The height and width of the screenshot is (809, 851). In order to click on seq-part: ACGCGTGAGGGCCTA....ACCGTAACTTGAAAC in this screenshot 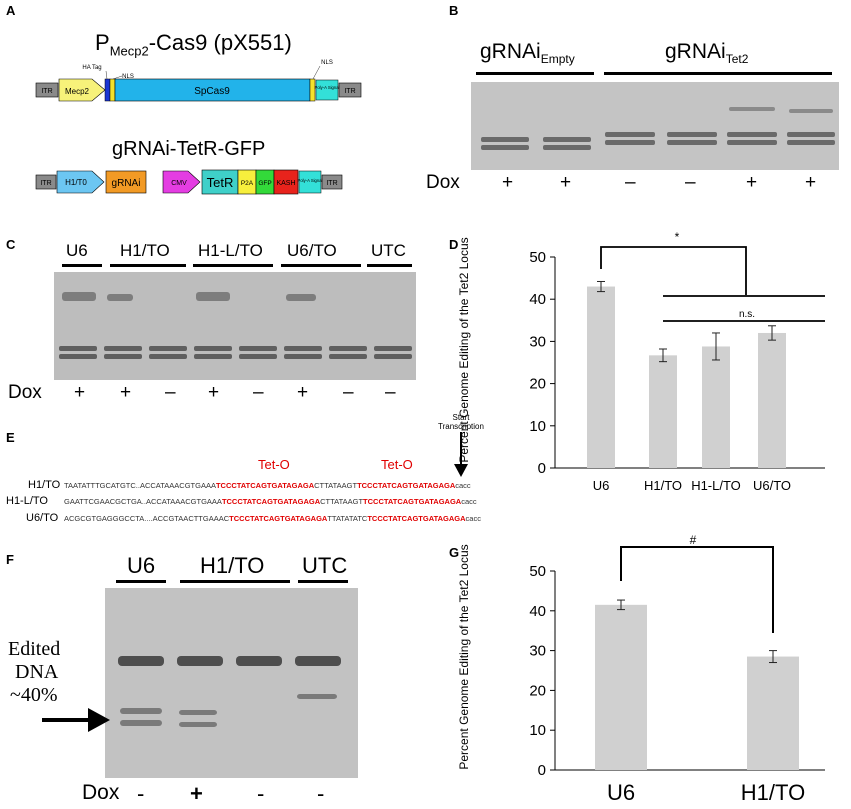, I will do `click(147, 518)`.